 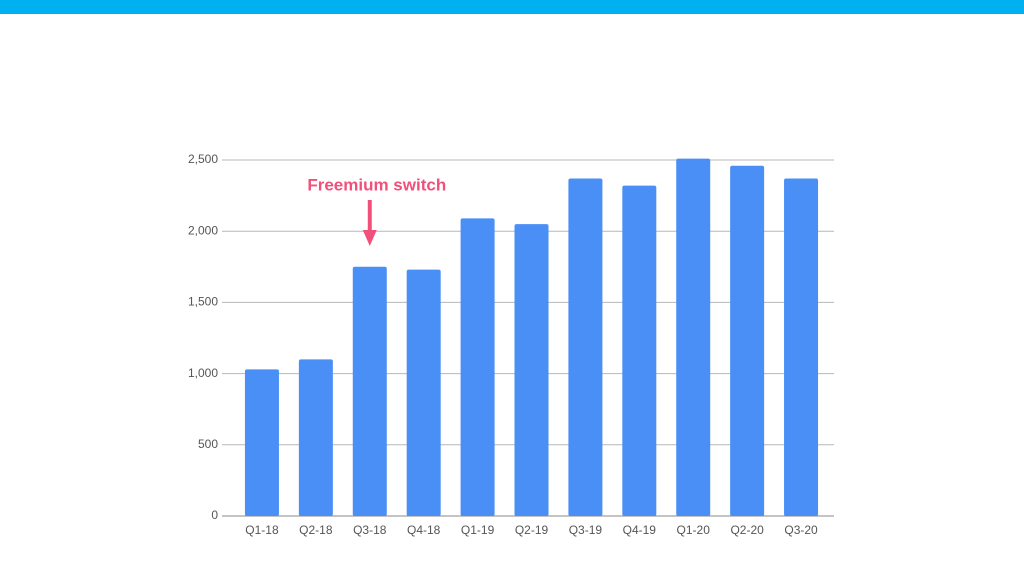 I want to click on y-tick-label: 0, so click(x=214, y=515).